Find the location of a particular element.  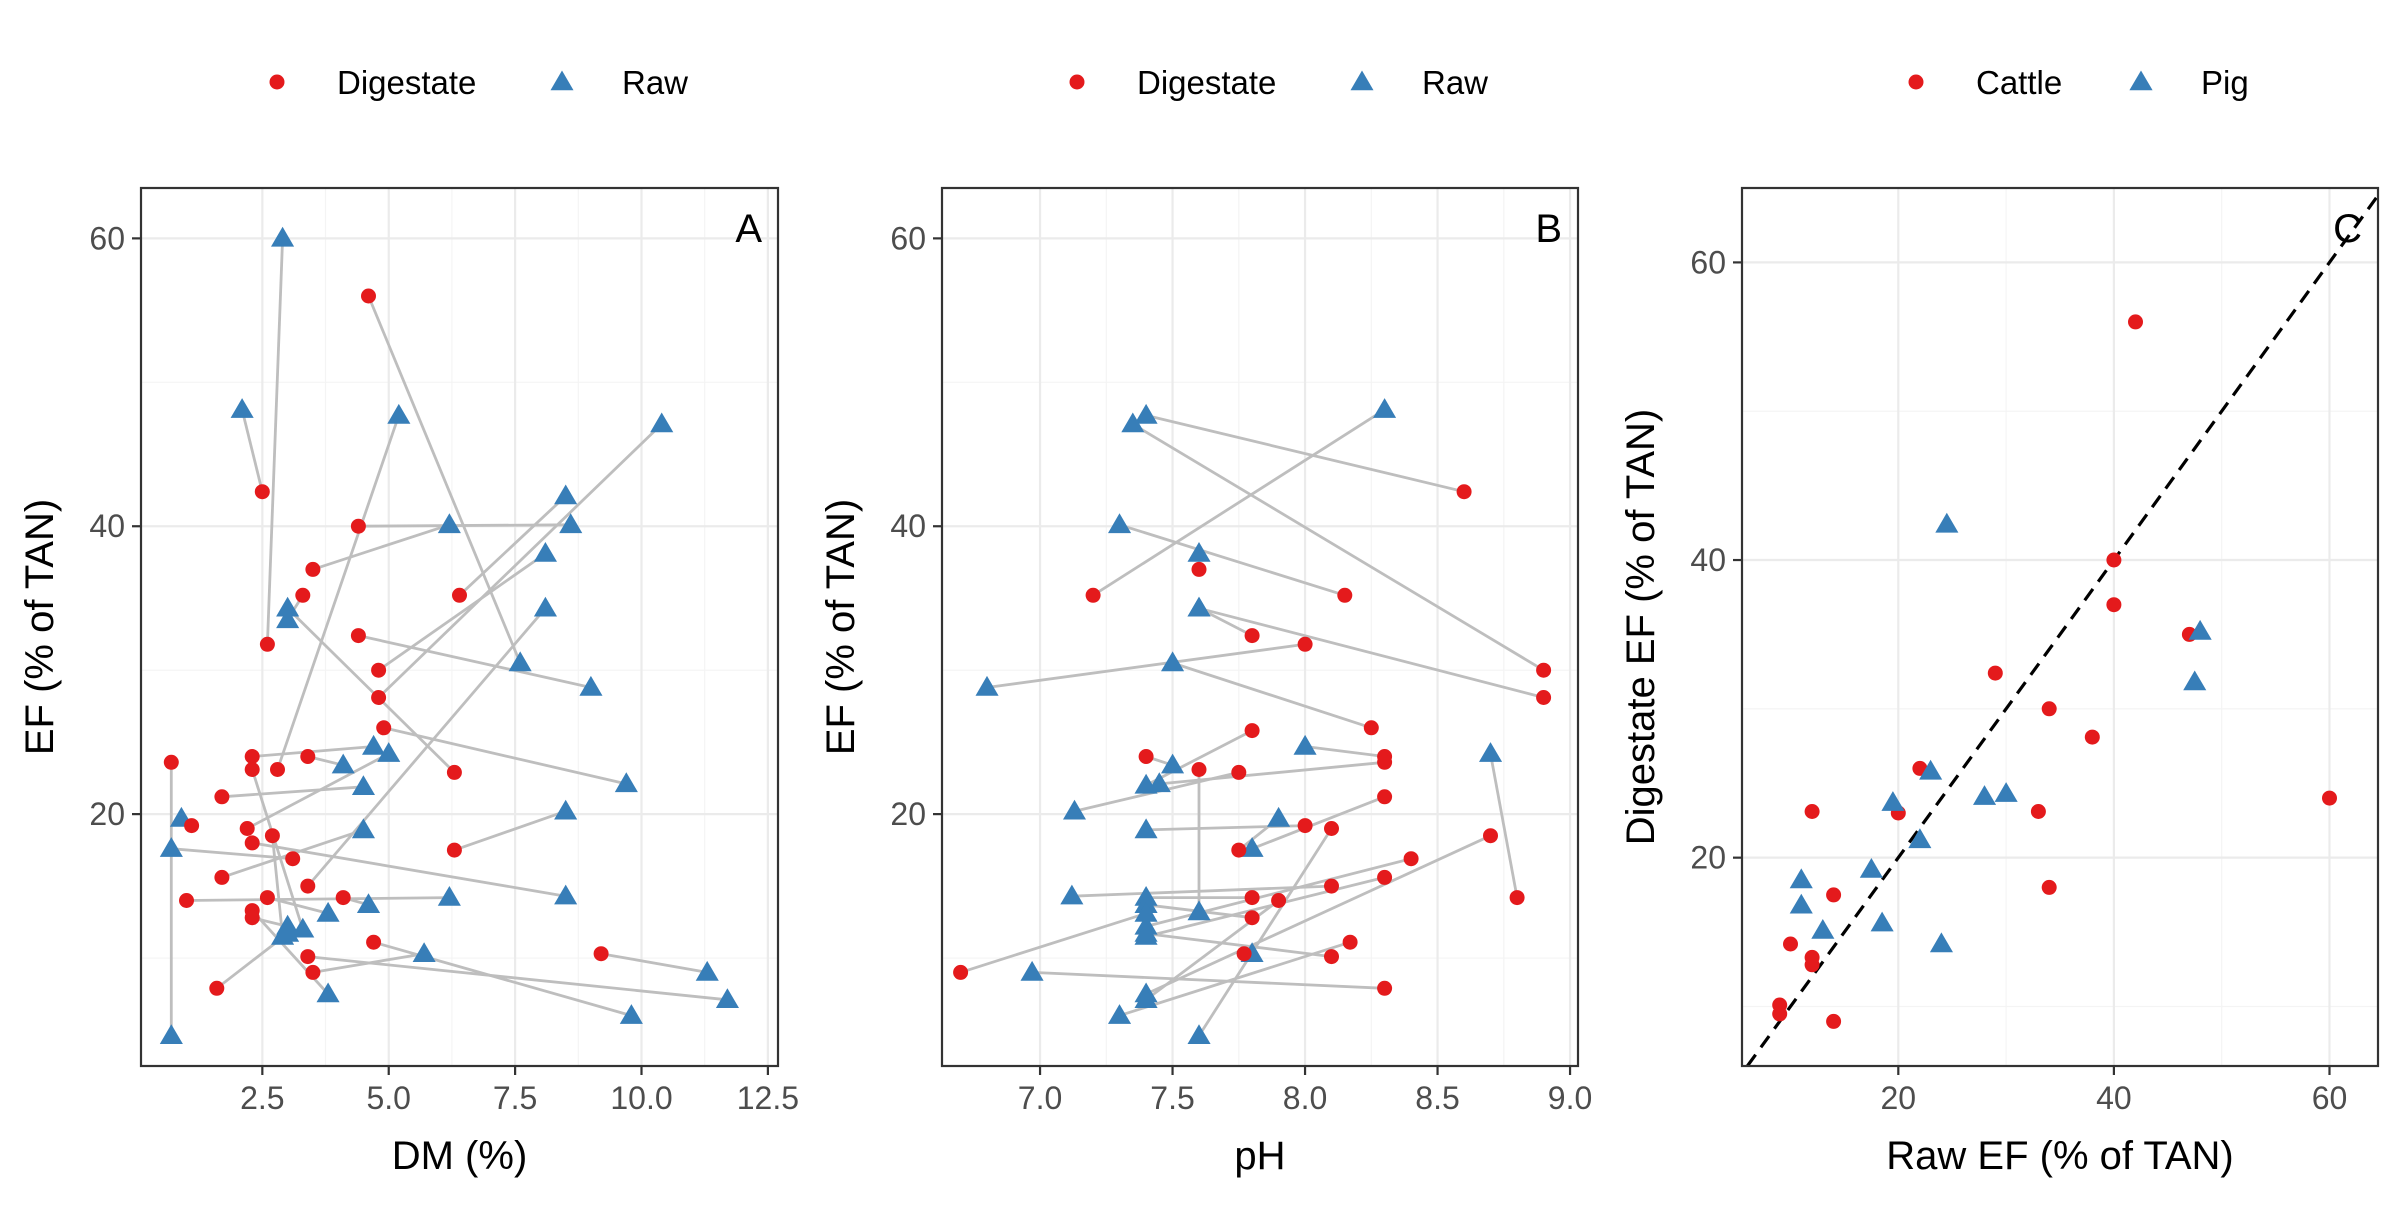

y-axis-title: Digestate EF (% of TAN) is located at coordinates (1641, 627).